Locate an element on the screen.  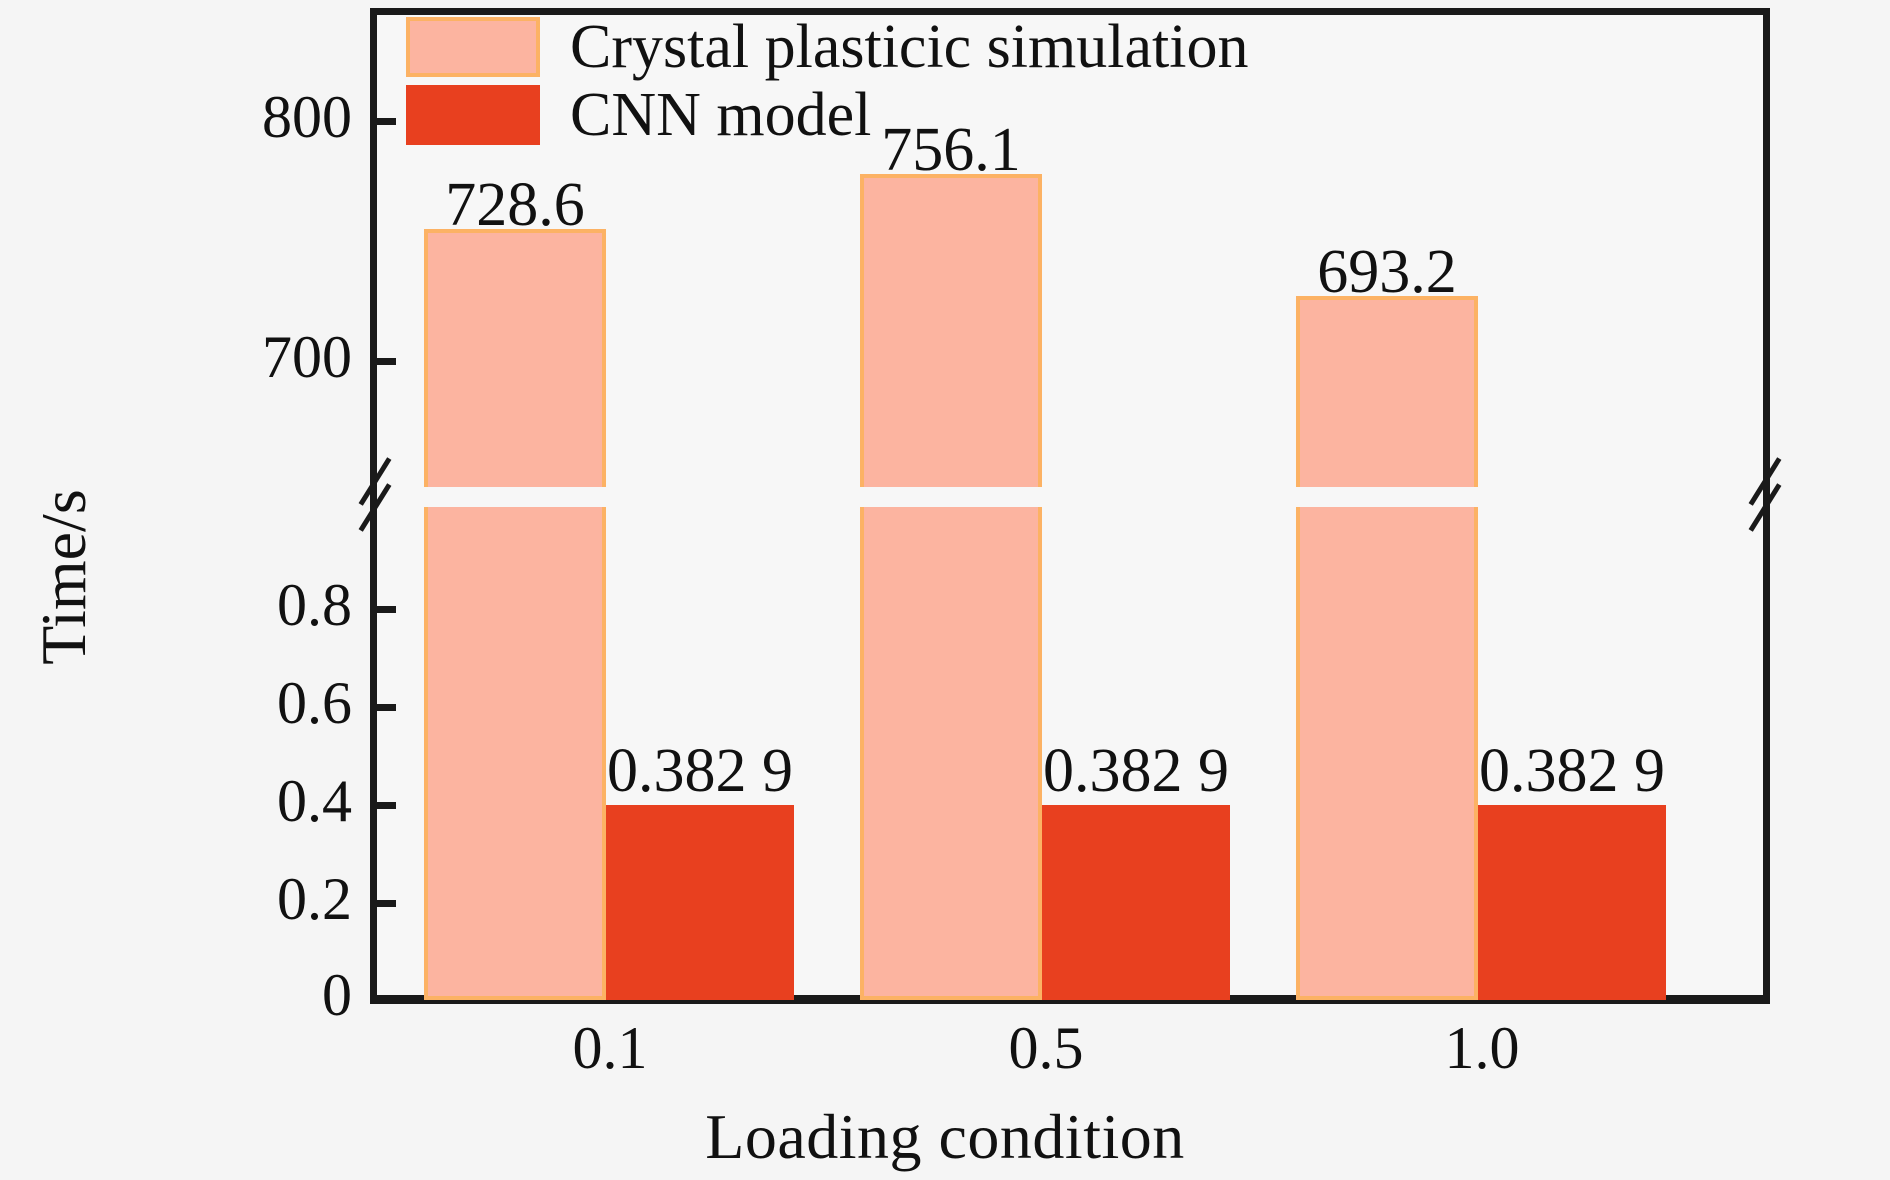
ytick-label-0: 0 is located at coordinates (337, 995).